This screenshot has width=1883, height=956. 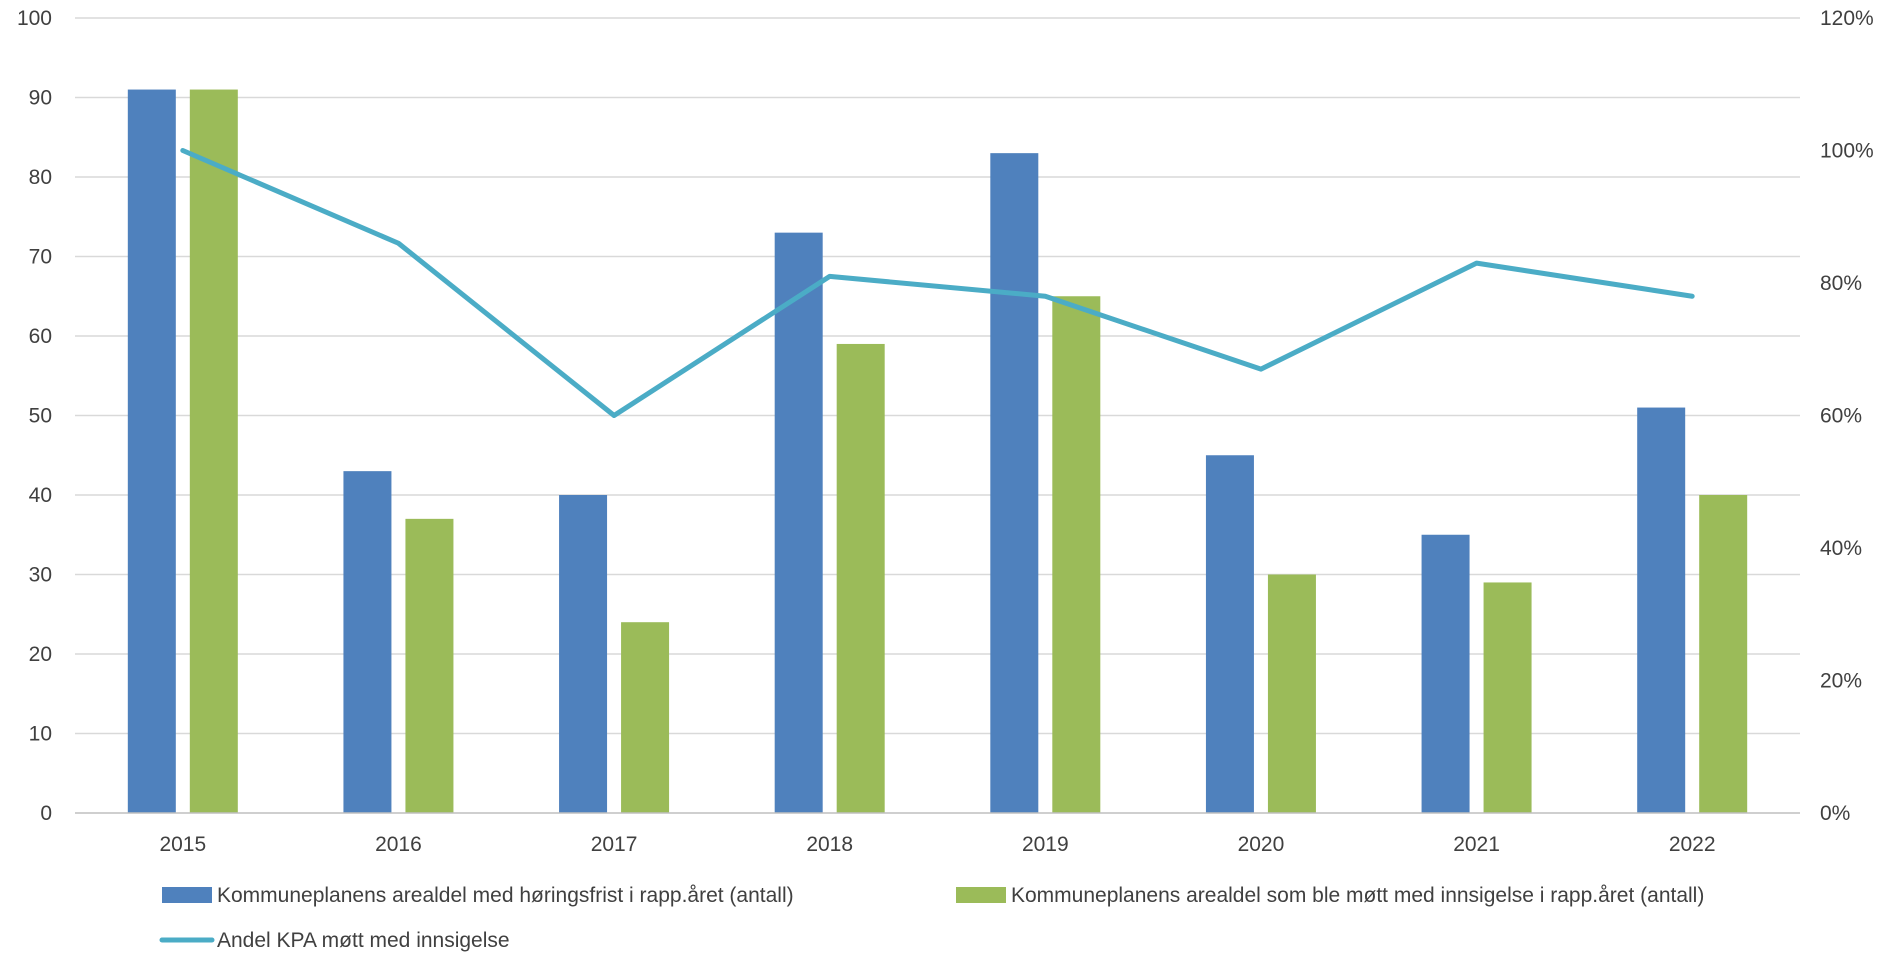 What do you see at coordinates (34, 18) in the screenshot?
I see `left-tick-label: 100` at bounding box center [34, 18].